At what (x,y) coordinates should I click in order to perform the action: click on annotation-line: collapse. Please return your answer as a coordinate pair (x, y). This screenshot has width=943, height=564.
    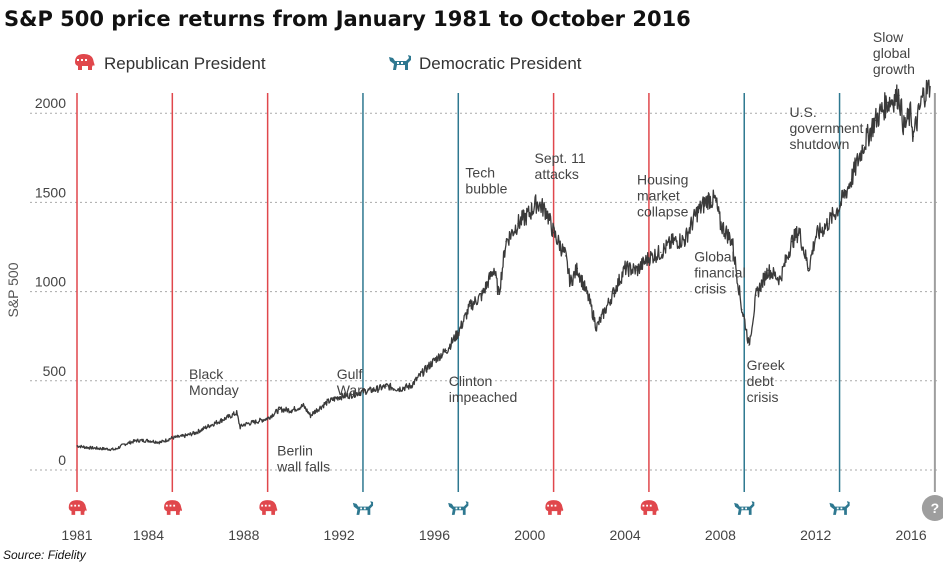
    Looking at the image, I should click on (663, 212).